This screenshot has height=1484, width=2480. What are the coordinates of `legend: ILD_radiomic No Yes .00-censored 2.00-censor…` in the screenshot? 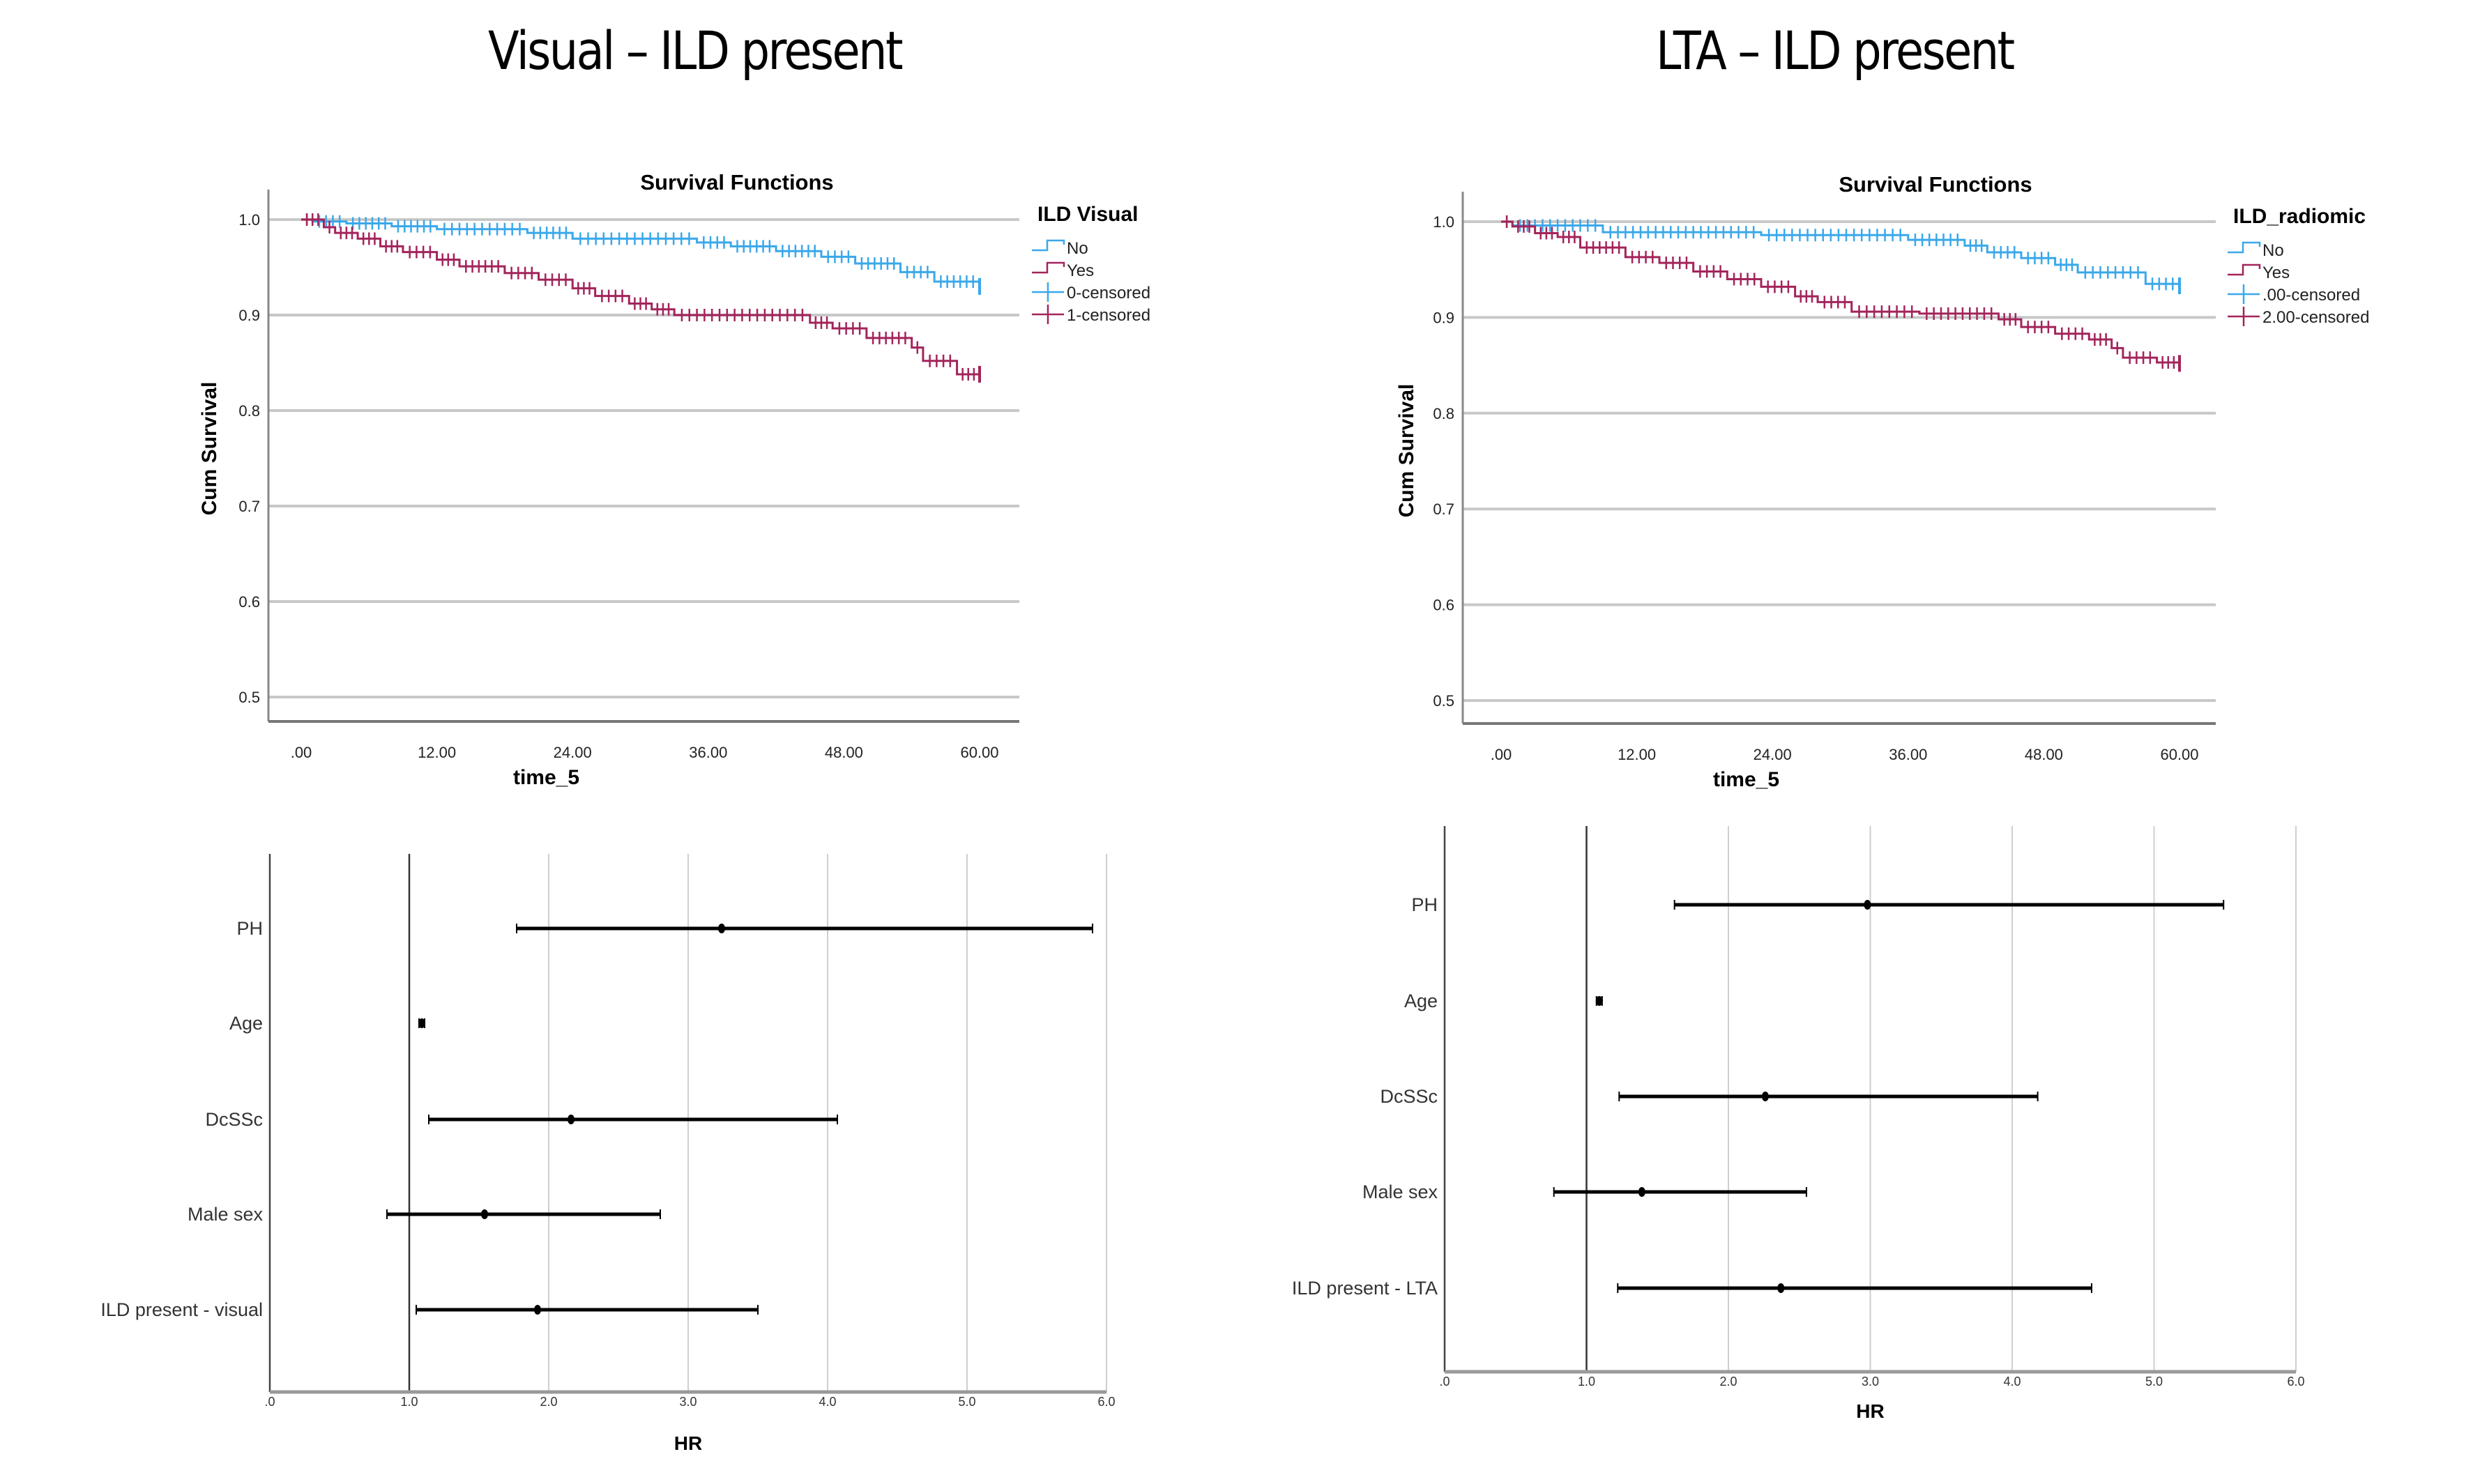 It's located at (2298, 266).